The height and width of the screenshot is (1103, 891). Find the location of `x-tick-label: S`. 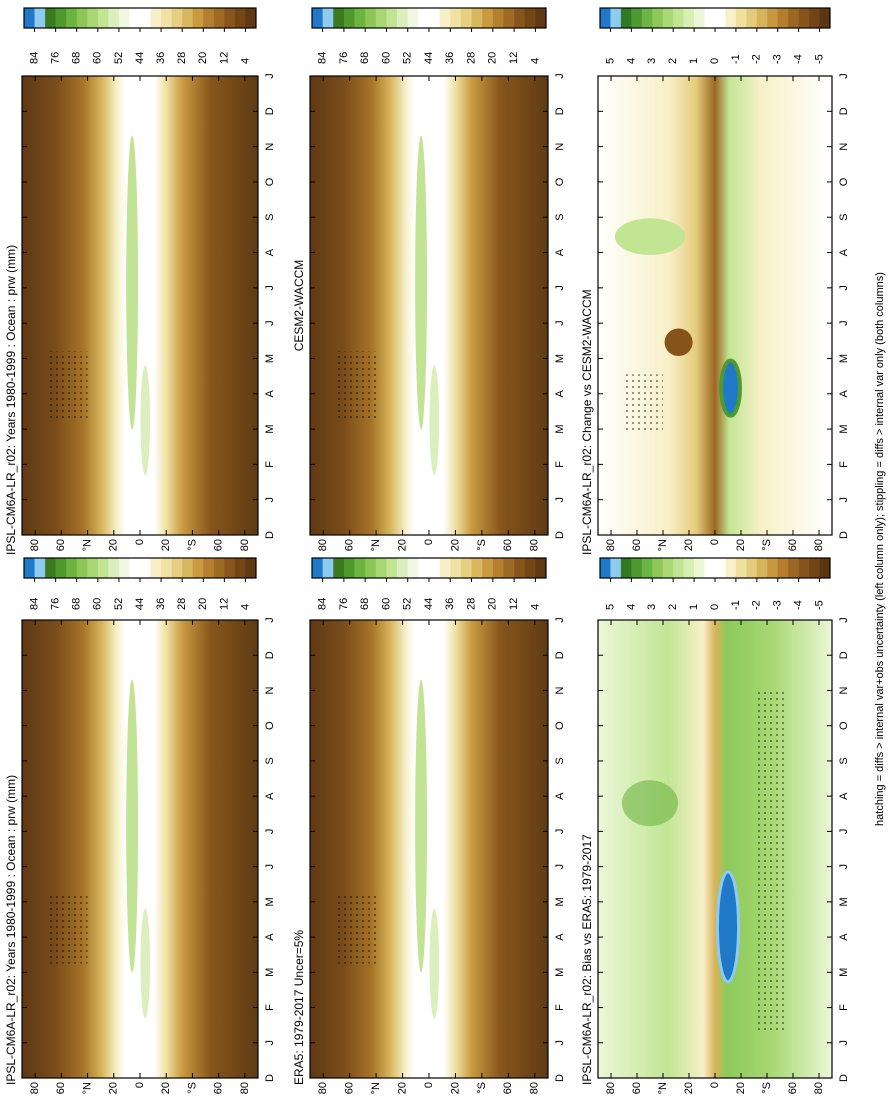

x-tick-label: S is located at coordinates (560, 217).